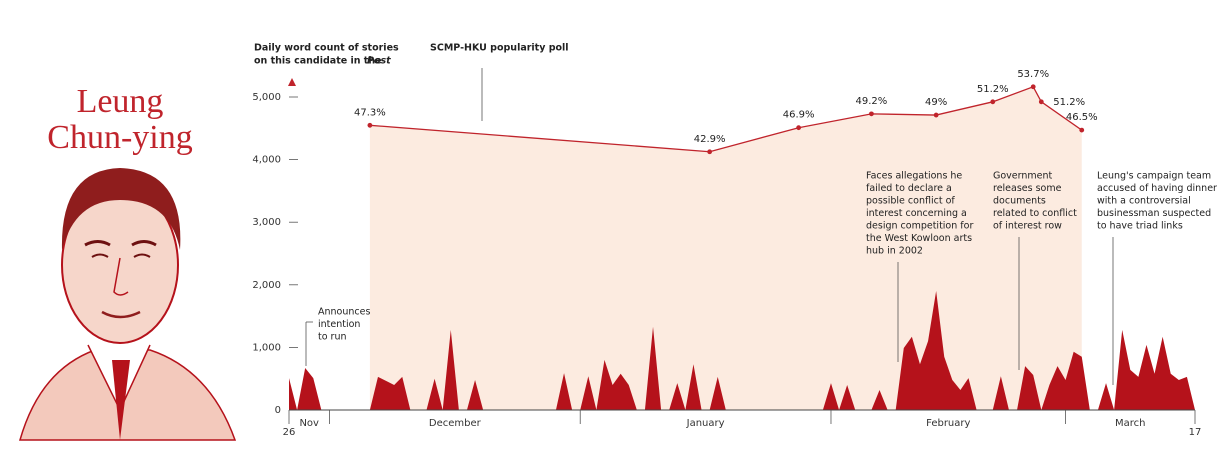 The width and height of the screenshot is (1218, 451). Describe the element at coordinates (872, 101) in the screenshot. I see `data-label: 49.2%` at that location.